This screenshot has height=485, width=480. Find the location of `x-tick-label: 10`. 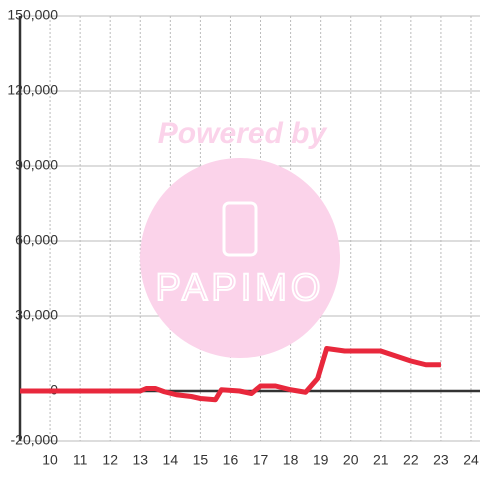

x-tick-label: 10 is located at coordinates (50, 460).